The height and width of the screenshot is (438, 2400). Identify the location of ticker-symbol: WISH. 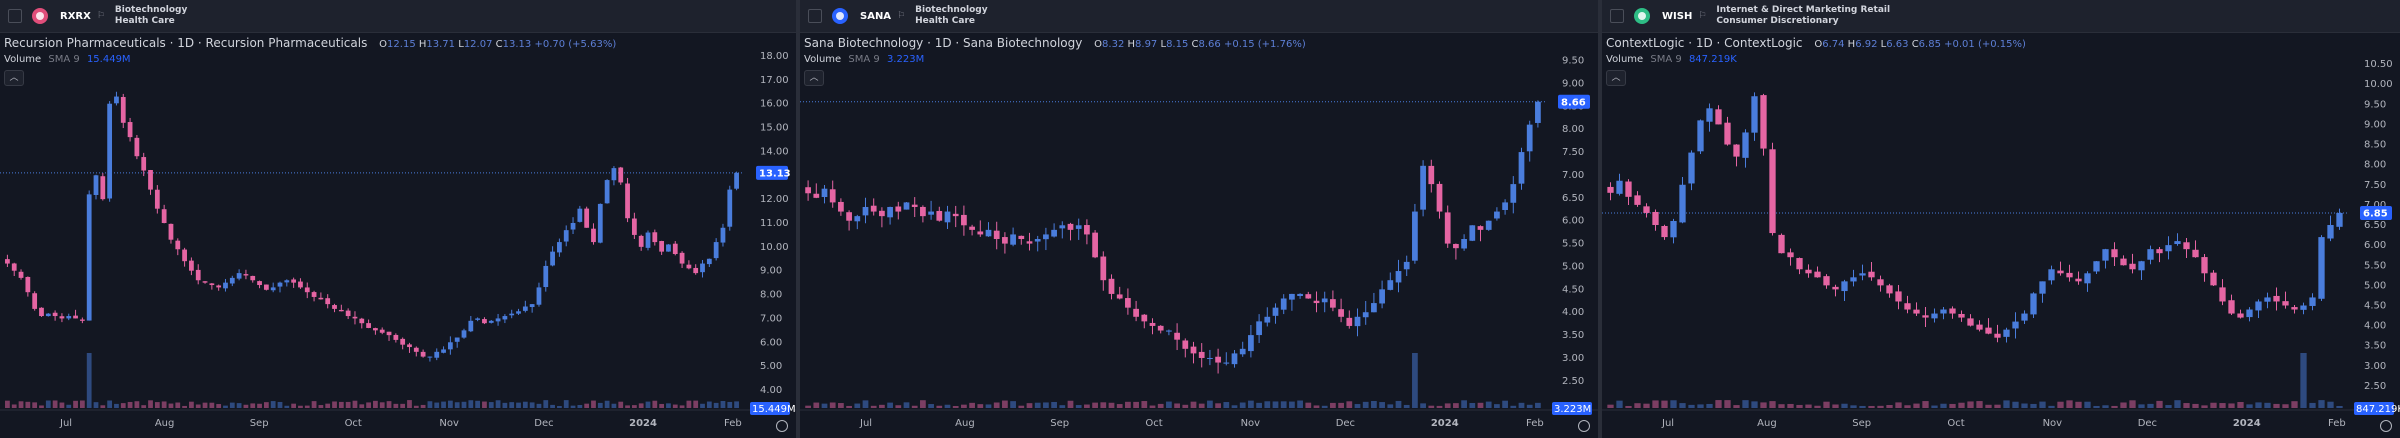
(1677, 16).